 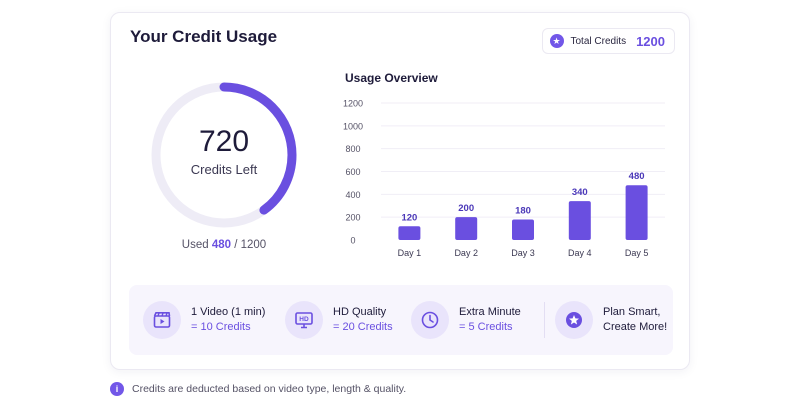 I want to click on total-credits-value: 1200, so click(x=650, y=41).